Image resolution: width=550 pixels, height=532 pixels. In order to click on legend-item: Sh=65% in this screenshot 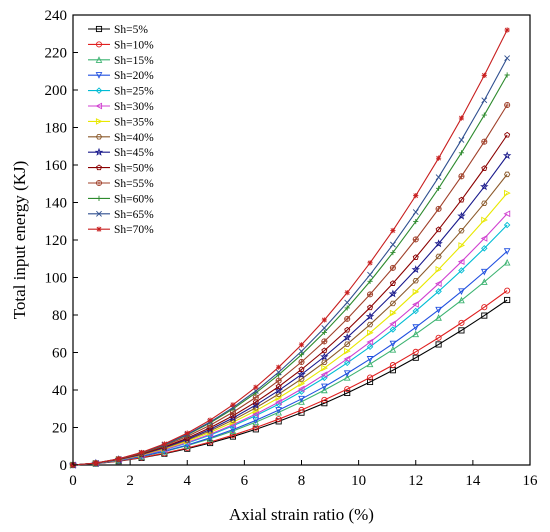, I will do `click(121, 215)`.